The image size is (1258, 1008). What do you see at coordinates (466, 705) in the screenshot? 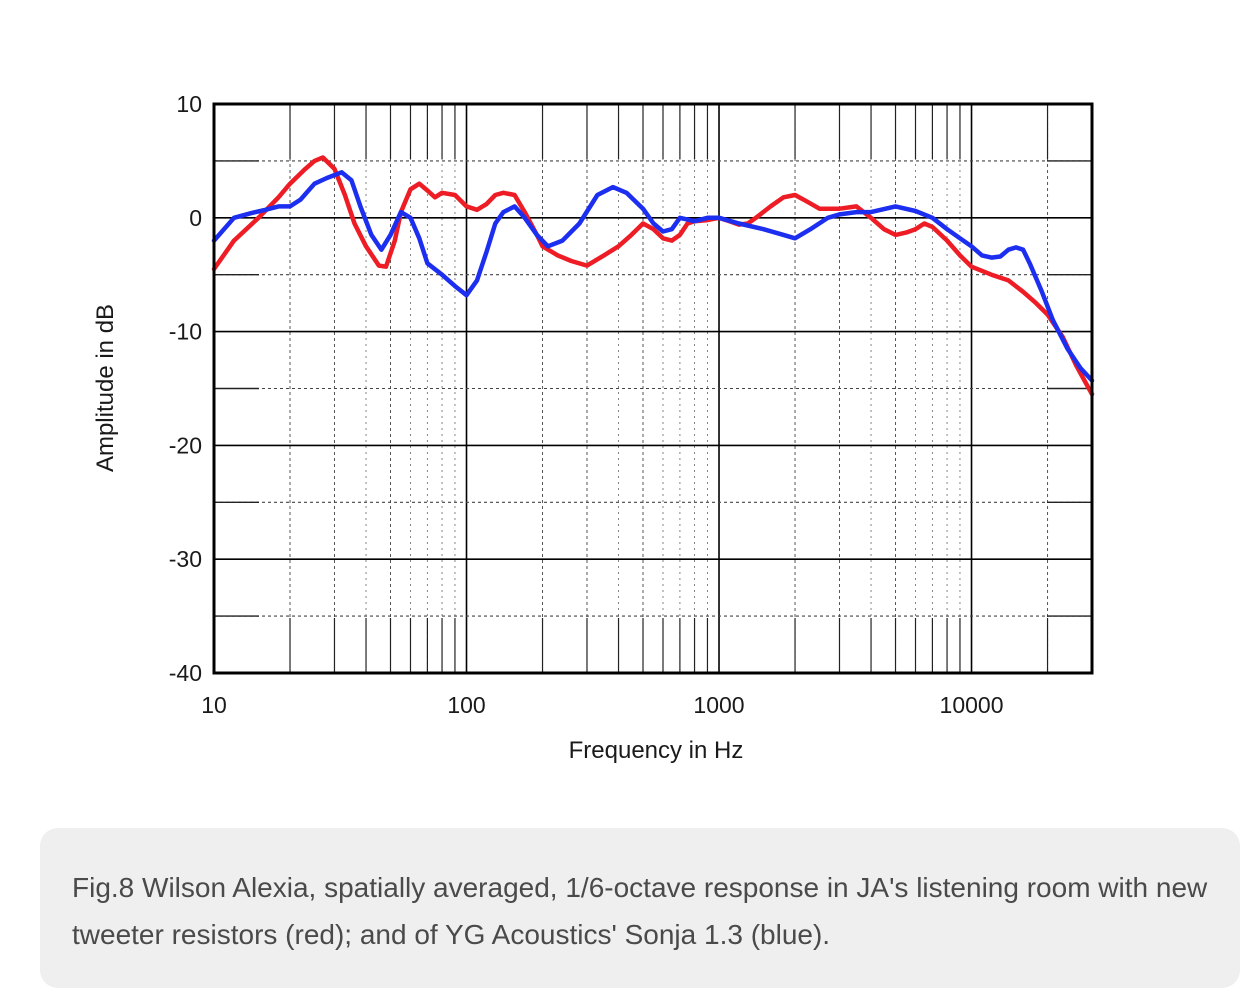
I see `x-tick-label: 100` at bounding box center [466, 705].